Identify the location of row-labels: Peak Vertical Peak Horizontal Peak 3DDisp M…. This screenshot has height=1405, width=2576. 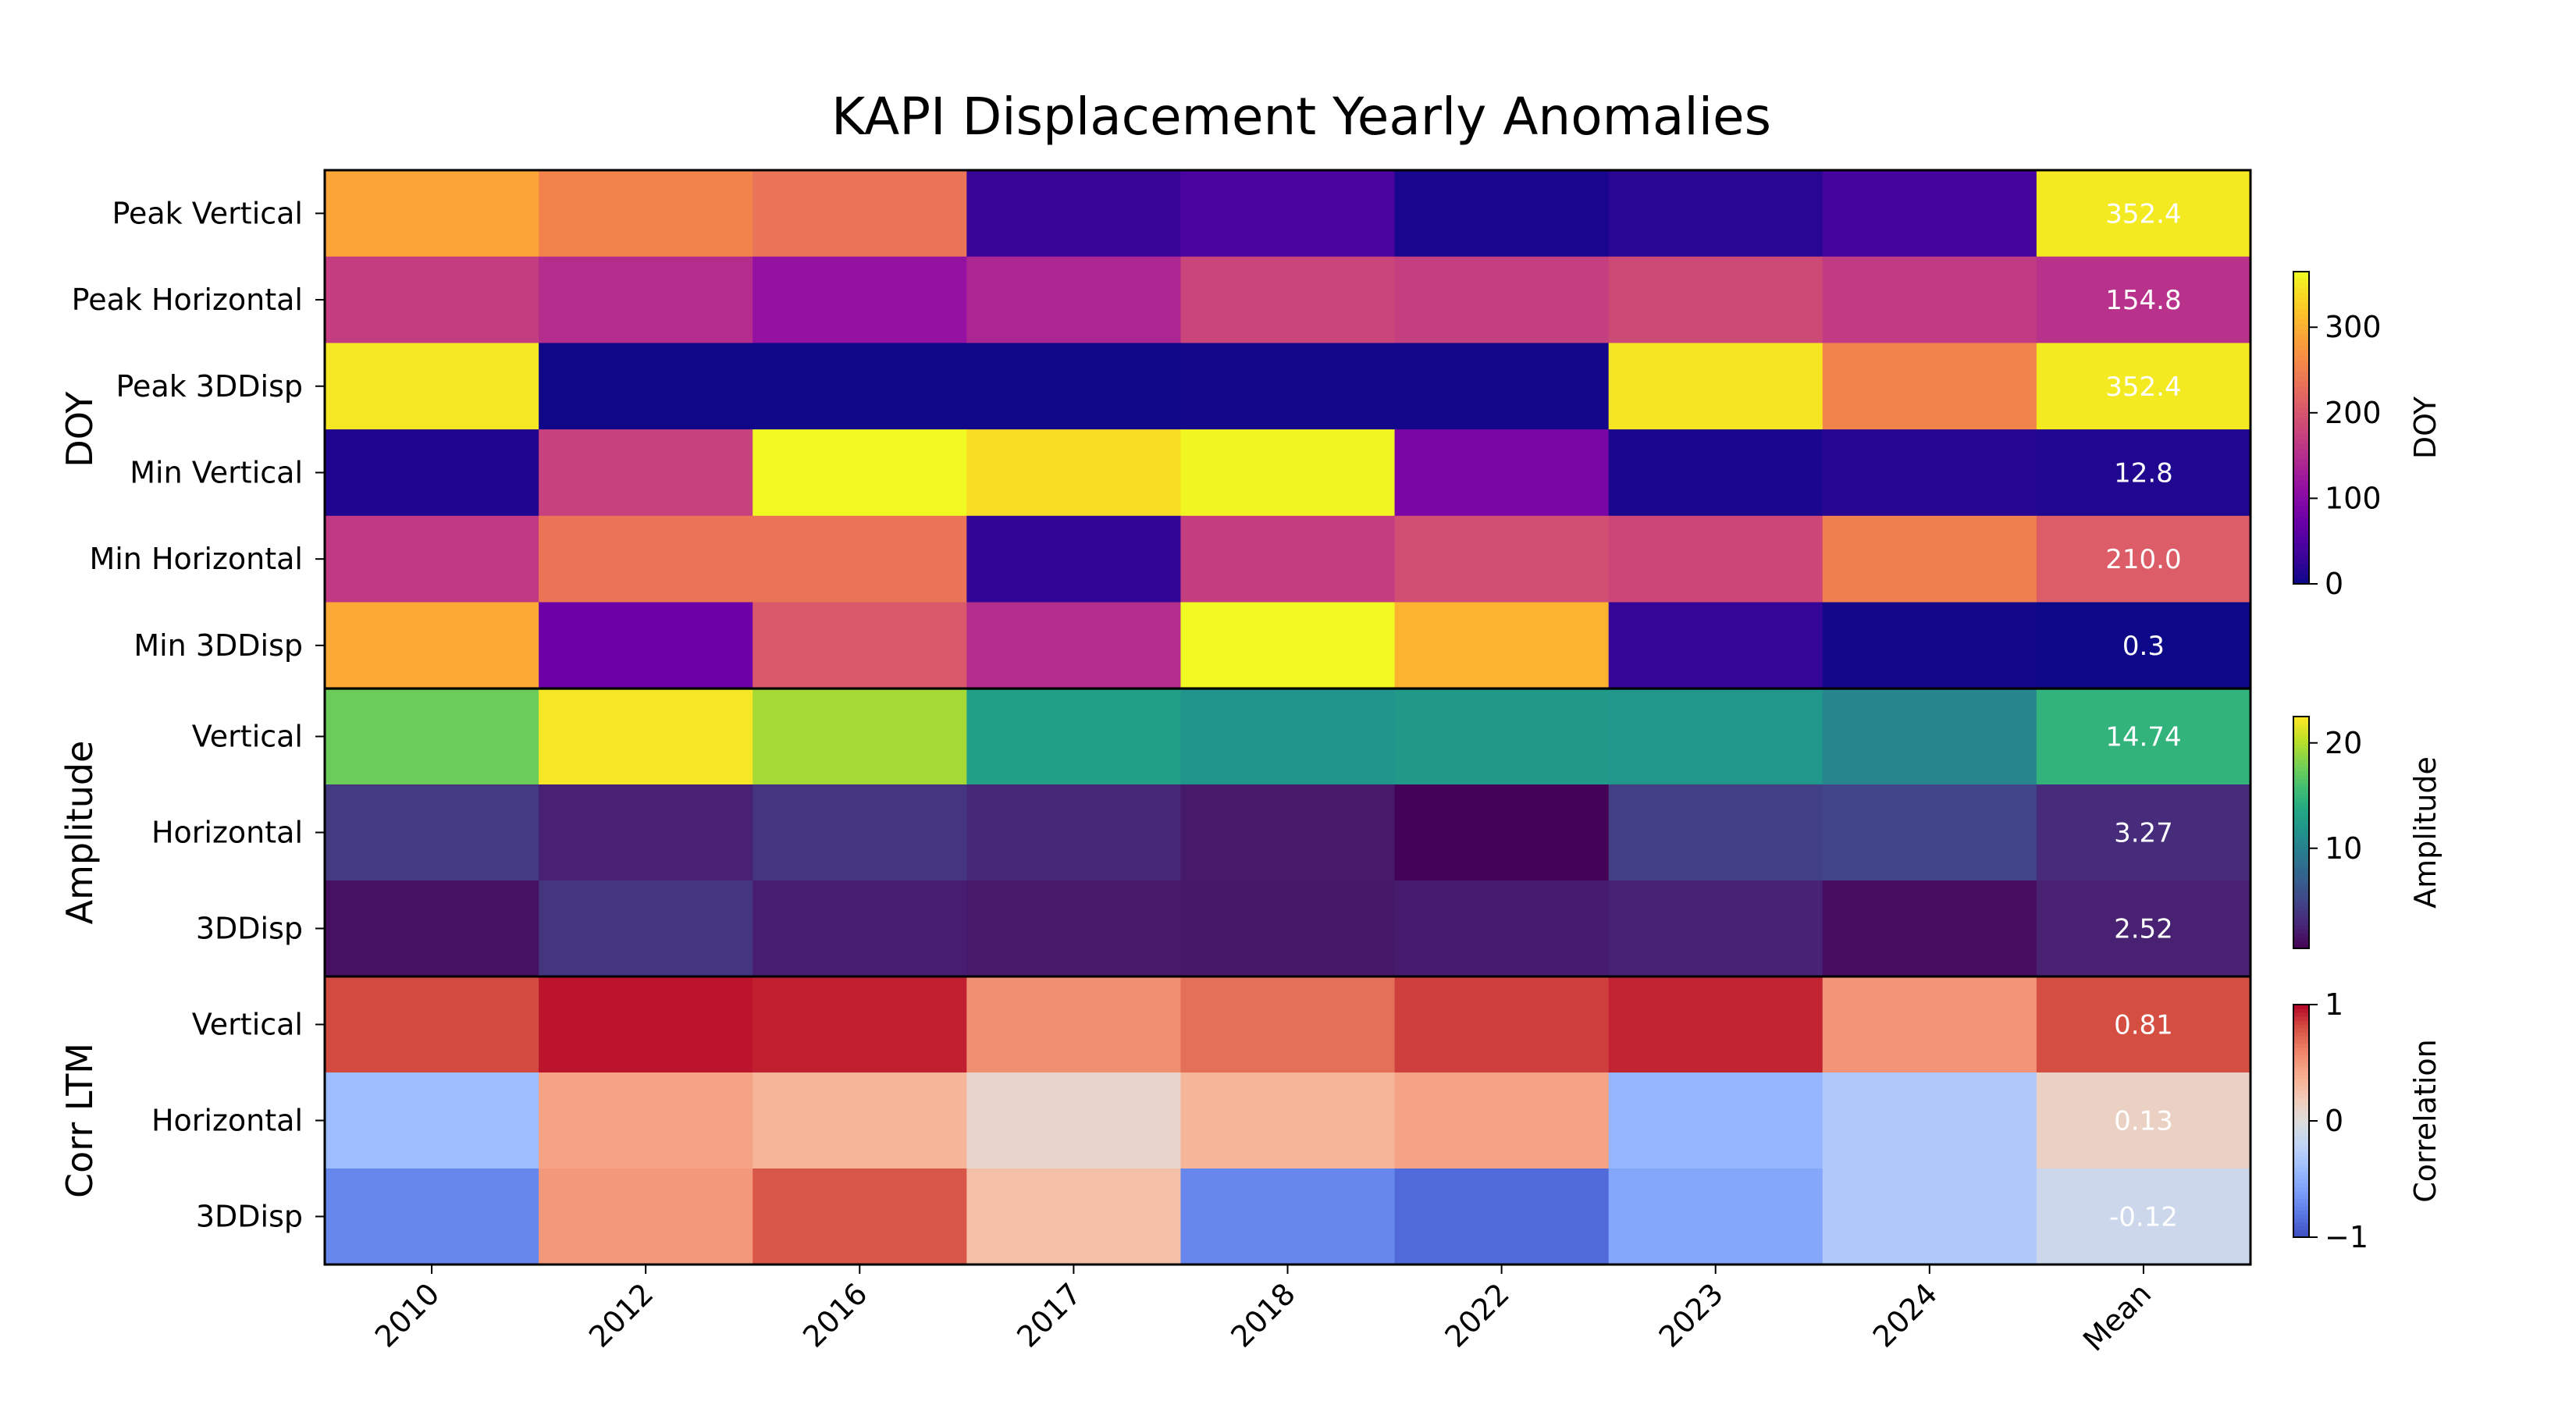
(198, 715).